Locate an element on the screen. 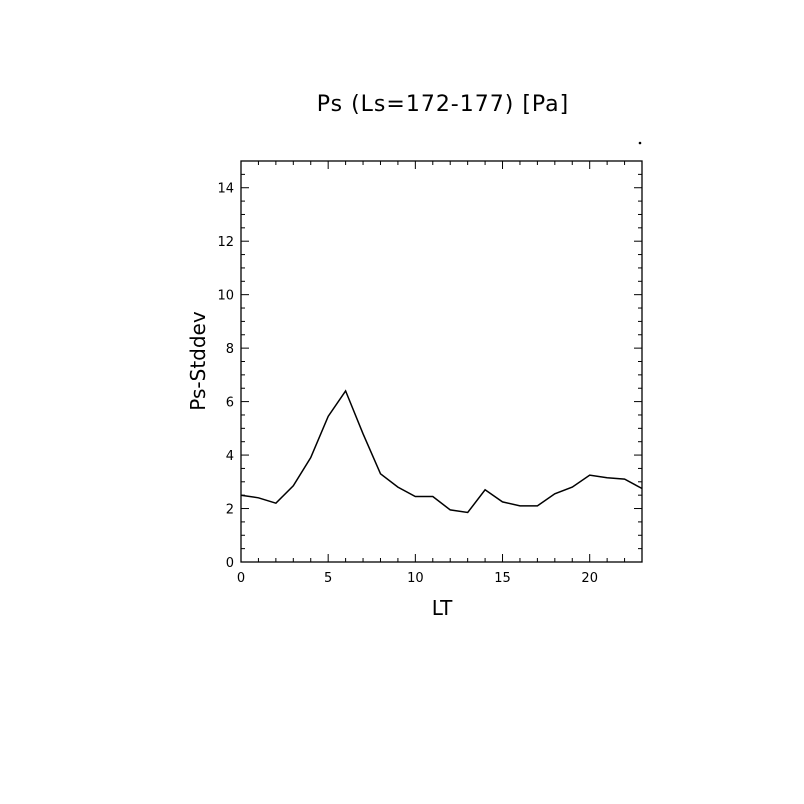 The width and height of the screenshot is (804, 804). y-tick-label: 8 is located at coordinates (230, 349).